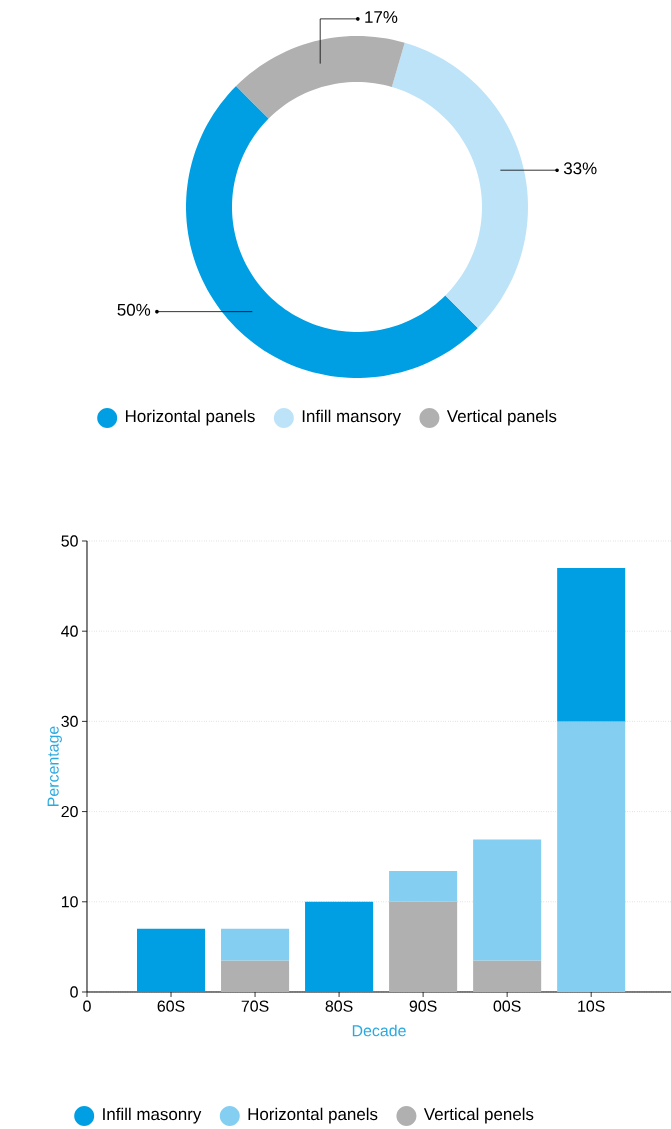 This screenshot has width=671, height=1129. Describe the element at coordinates (69, 721) in the screenshot. I see `y-tick-label: 30` at that location.